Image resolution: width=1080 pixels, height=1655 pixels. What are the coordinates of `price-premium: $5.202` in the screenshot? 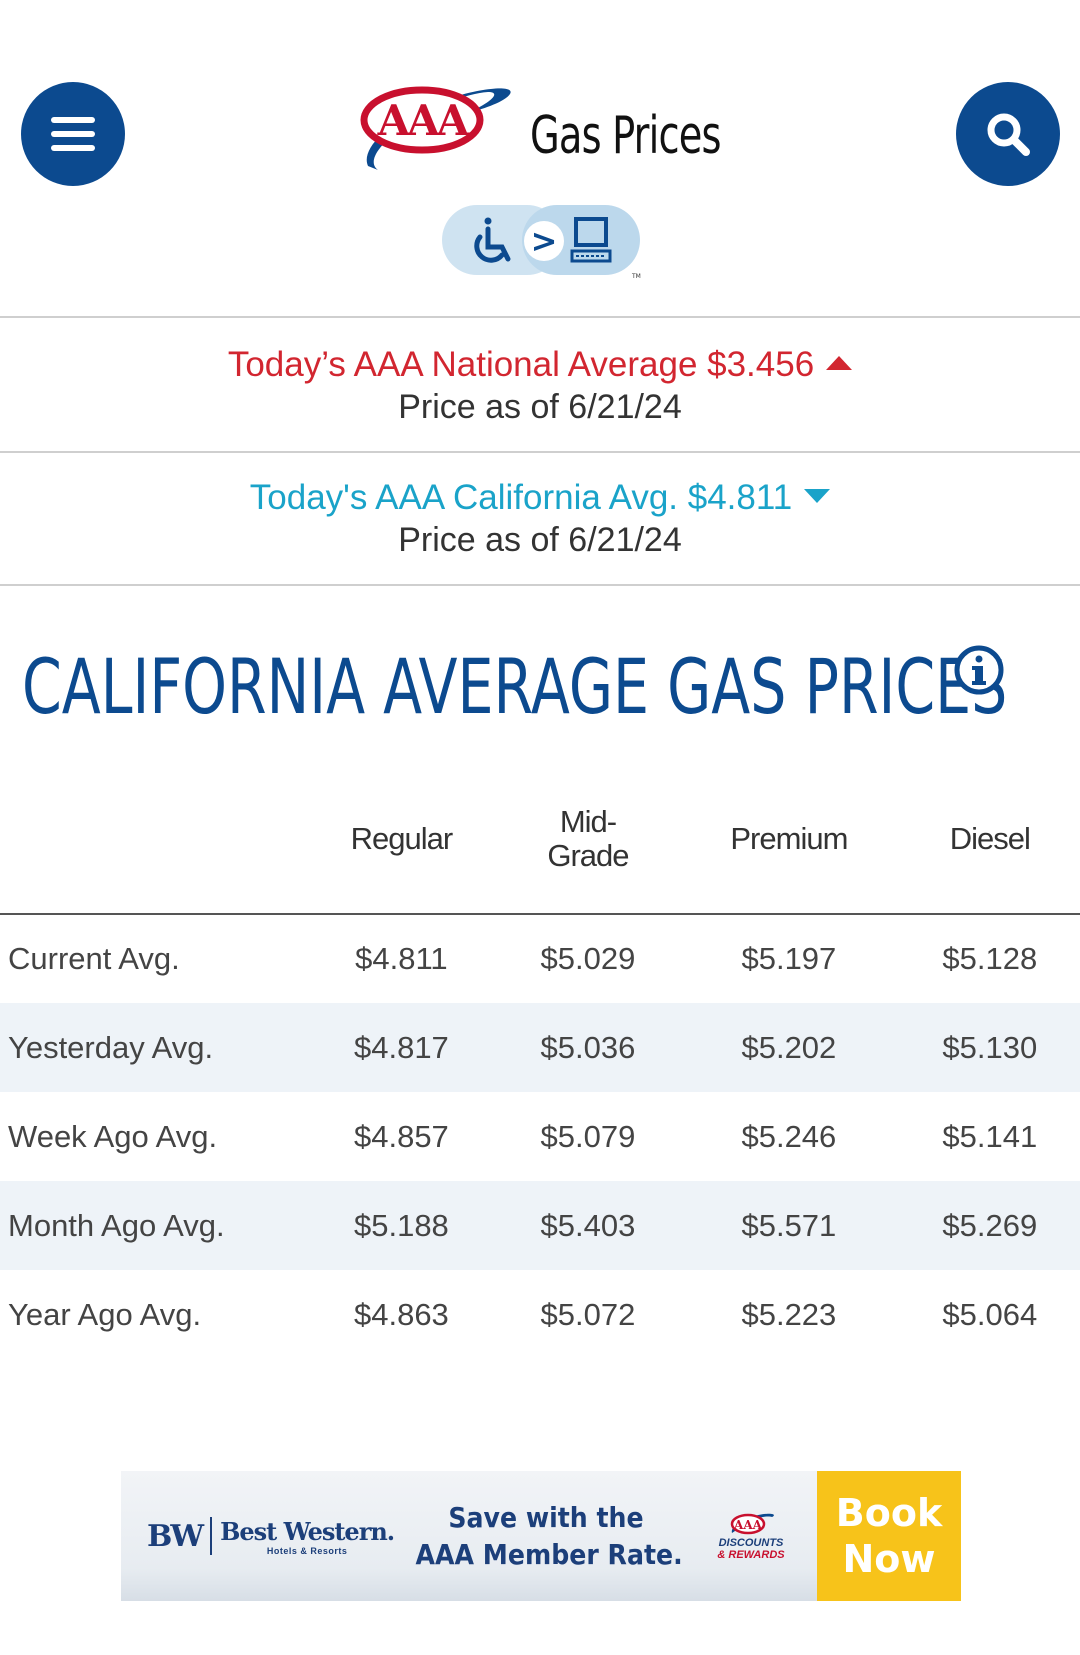 It's located at (789, 1047).